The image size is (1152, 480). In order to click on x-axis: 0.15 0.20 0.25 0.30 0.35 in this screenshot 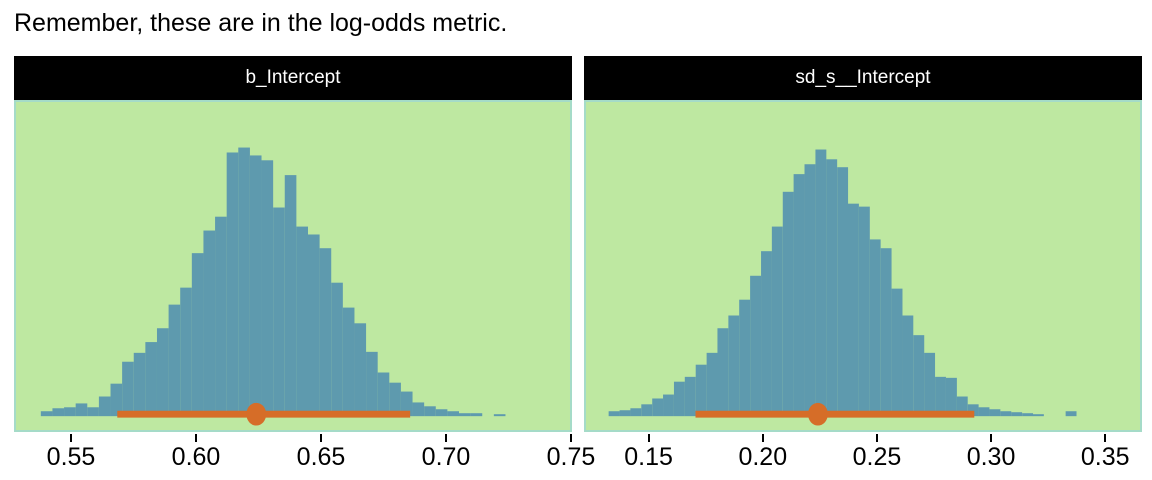, I will do `click(863, 452)`.